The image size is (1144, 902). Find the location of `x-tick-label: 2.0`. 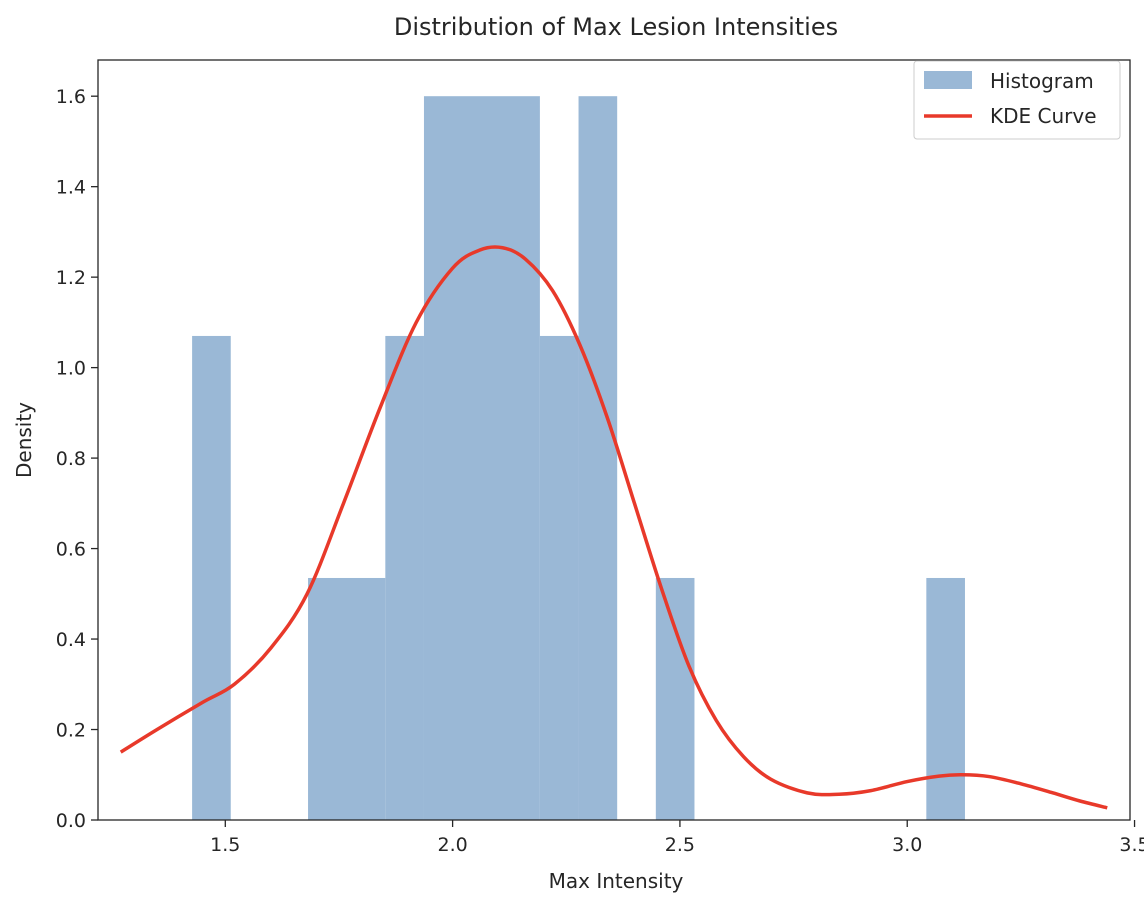

x-tick-label: 2.0 is located at coordinates (452, 845).